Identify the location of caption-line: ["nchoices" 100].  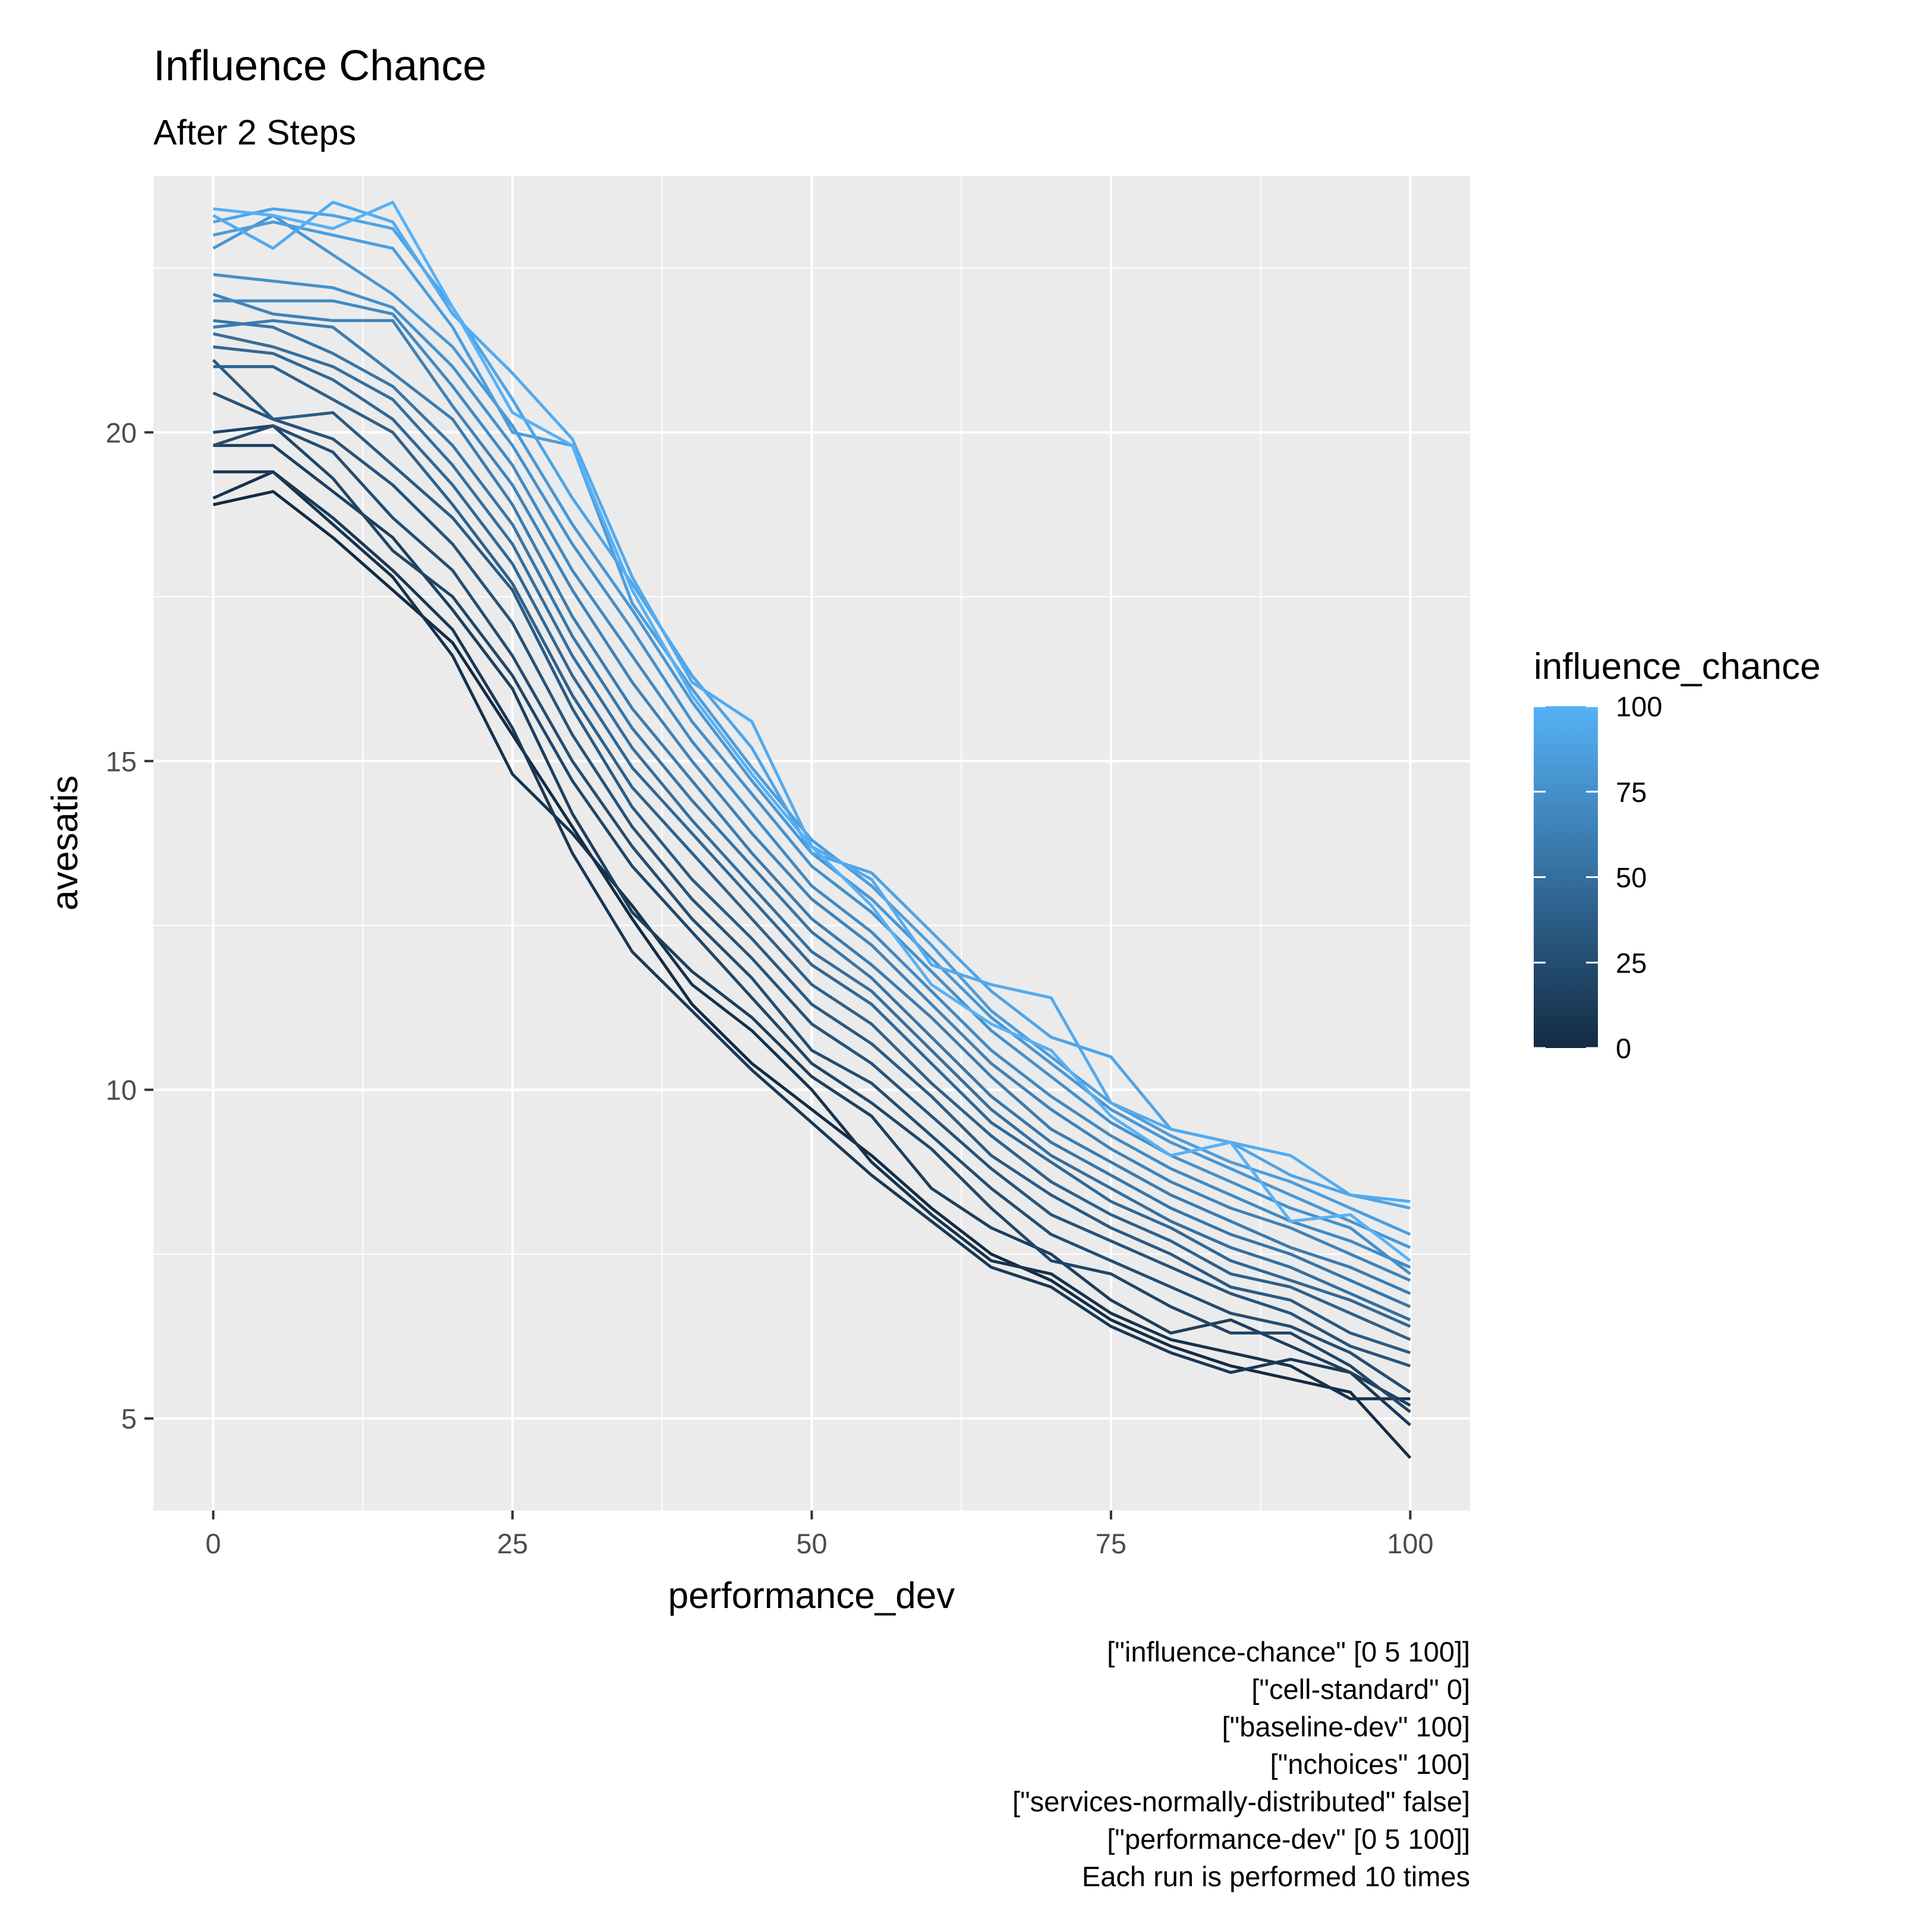
(1370, 1764).